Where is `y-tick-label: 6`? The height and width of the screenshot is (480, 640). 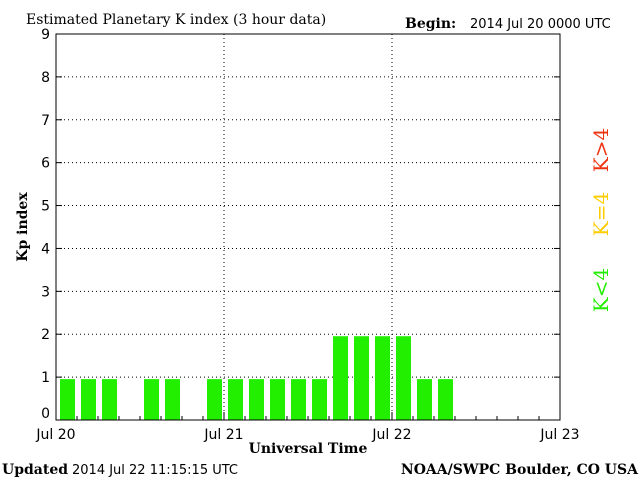 y-tick-label: 6 is located at coordinates (45, 164).